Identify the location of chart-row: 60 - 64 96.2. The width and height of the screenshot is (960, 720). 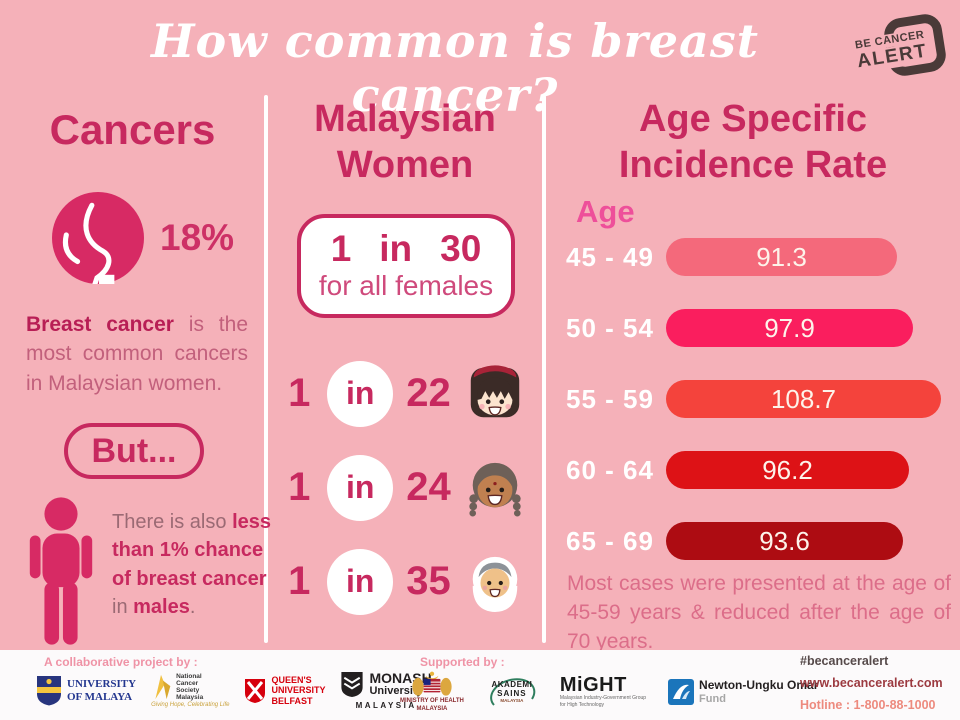
(759, 470).